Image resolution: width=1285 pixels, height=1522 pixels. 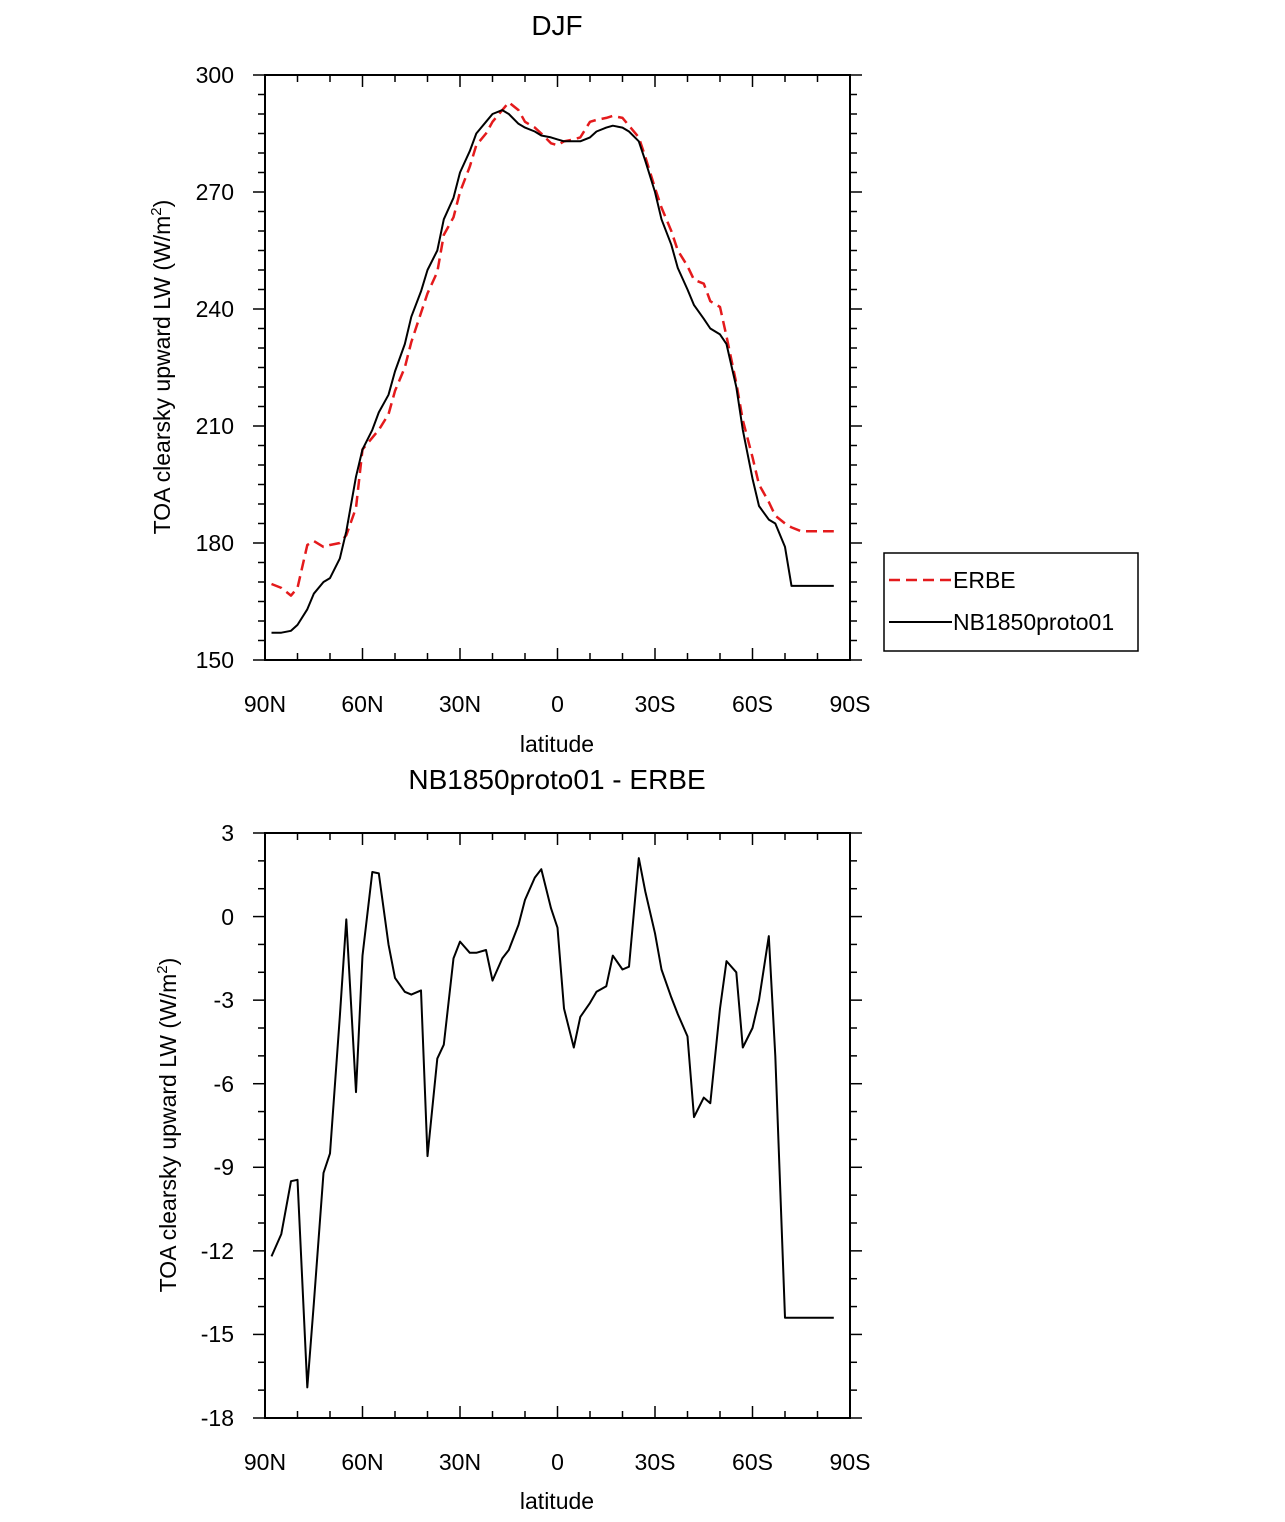 I want to click on legend-box, so click(x=1011, y=602).